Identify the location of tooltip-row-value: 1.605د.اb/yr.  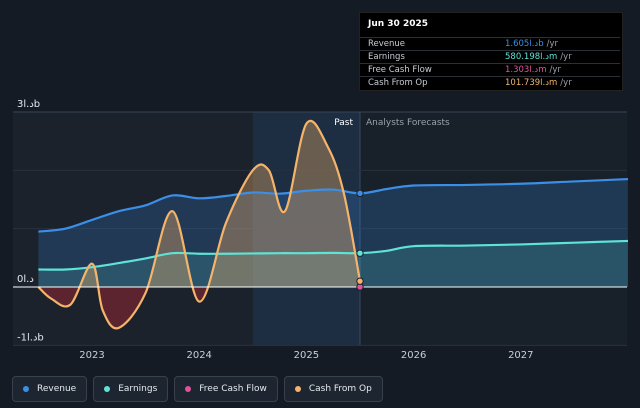
(531, 44).